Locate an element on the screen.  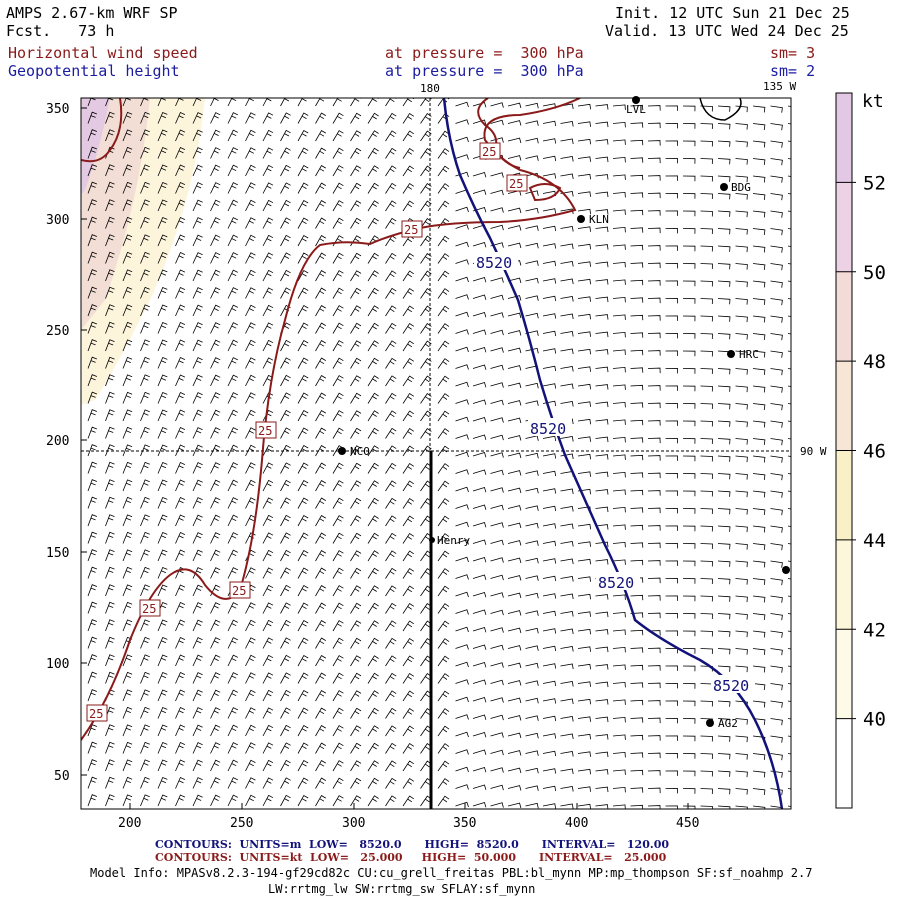
model-info-line2: LW:rrtmg_lw SW:rrtmg_sw SFLAY:sf_mynn is located at coordinates (402, 889).